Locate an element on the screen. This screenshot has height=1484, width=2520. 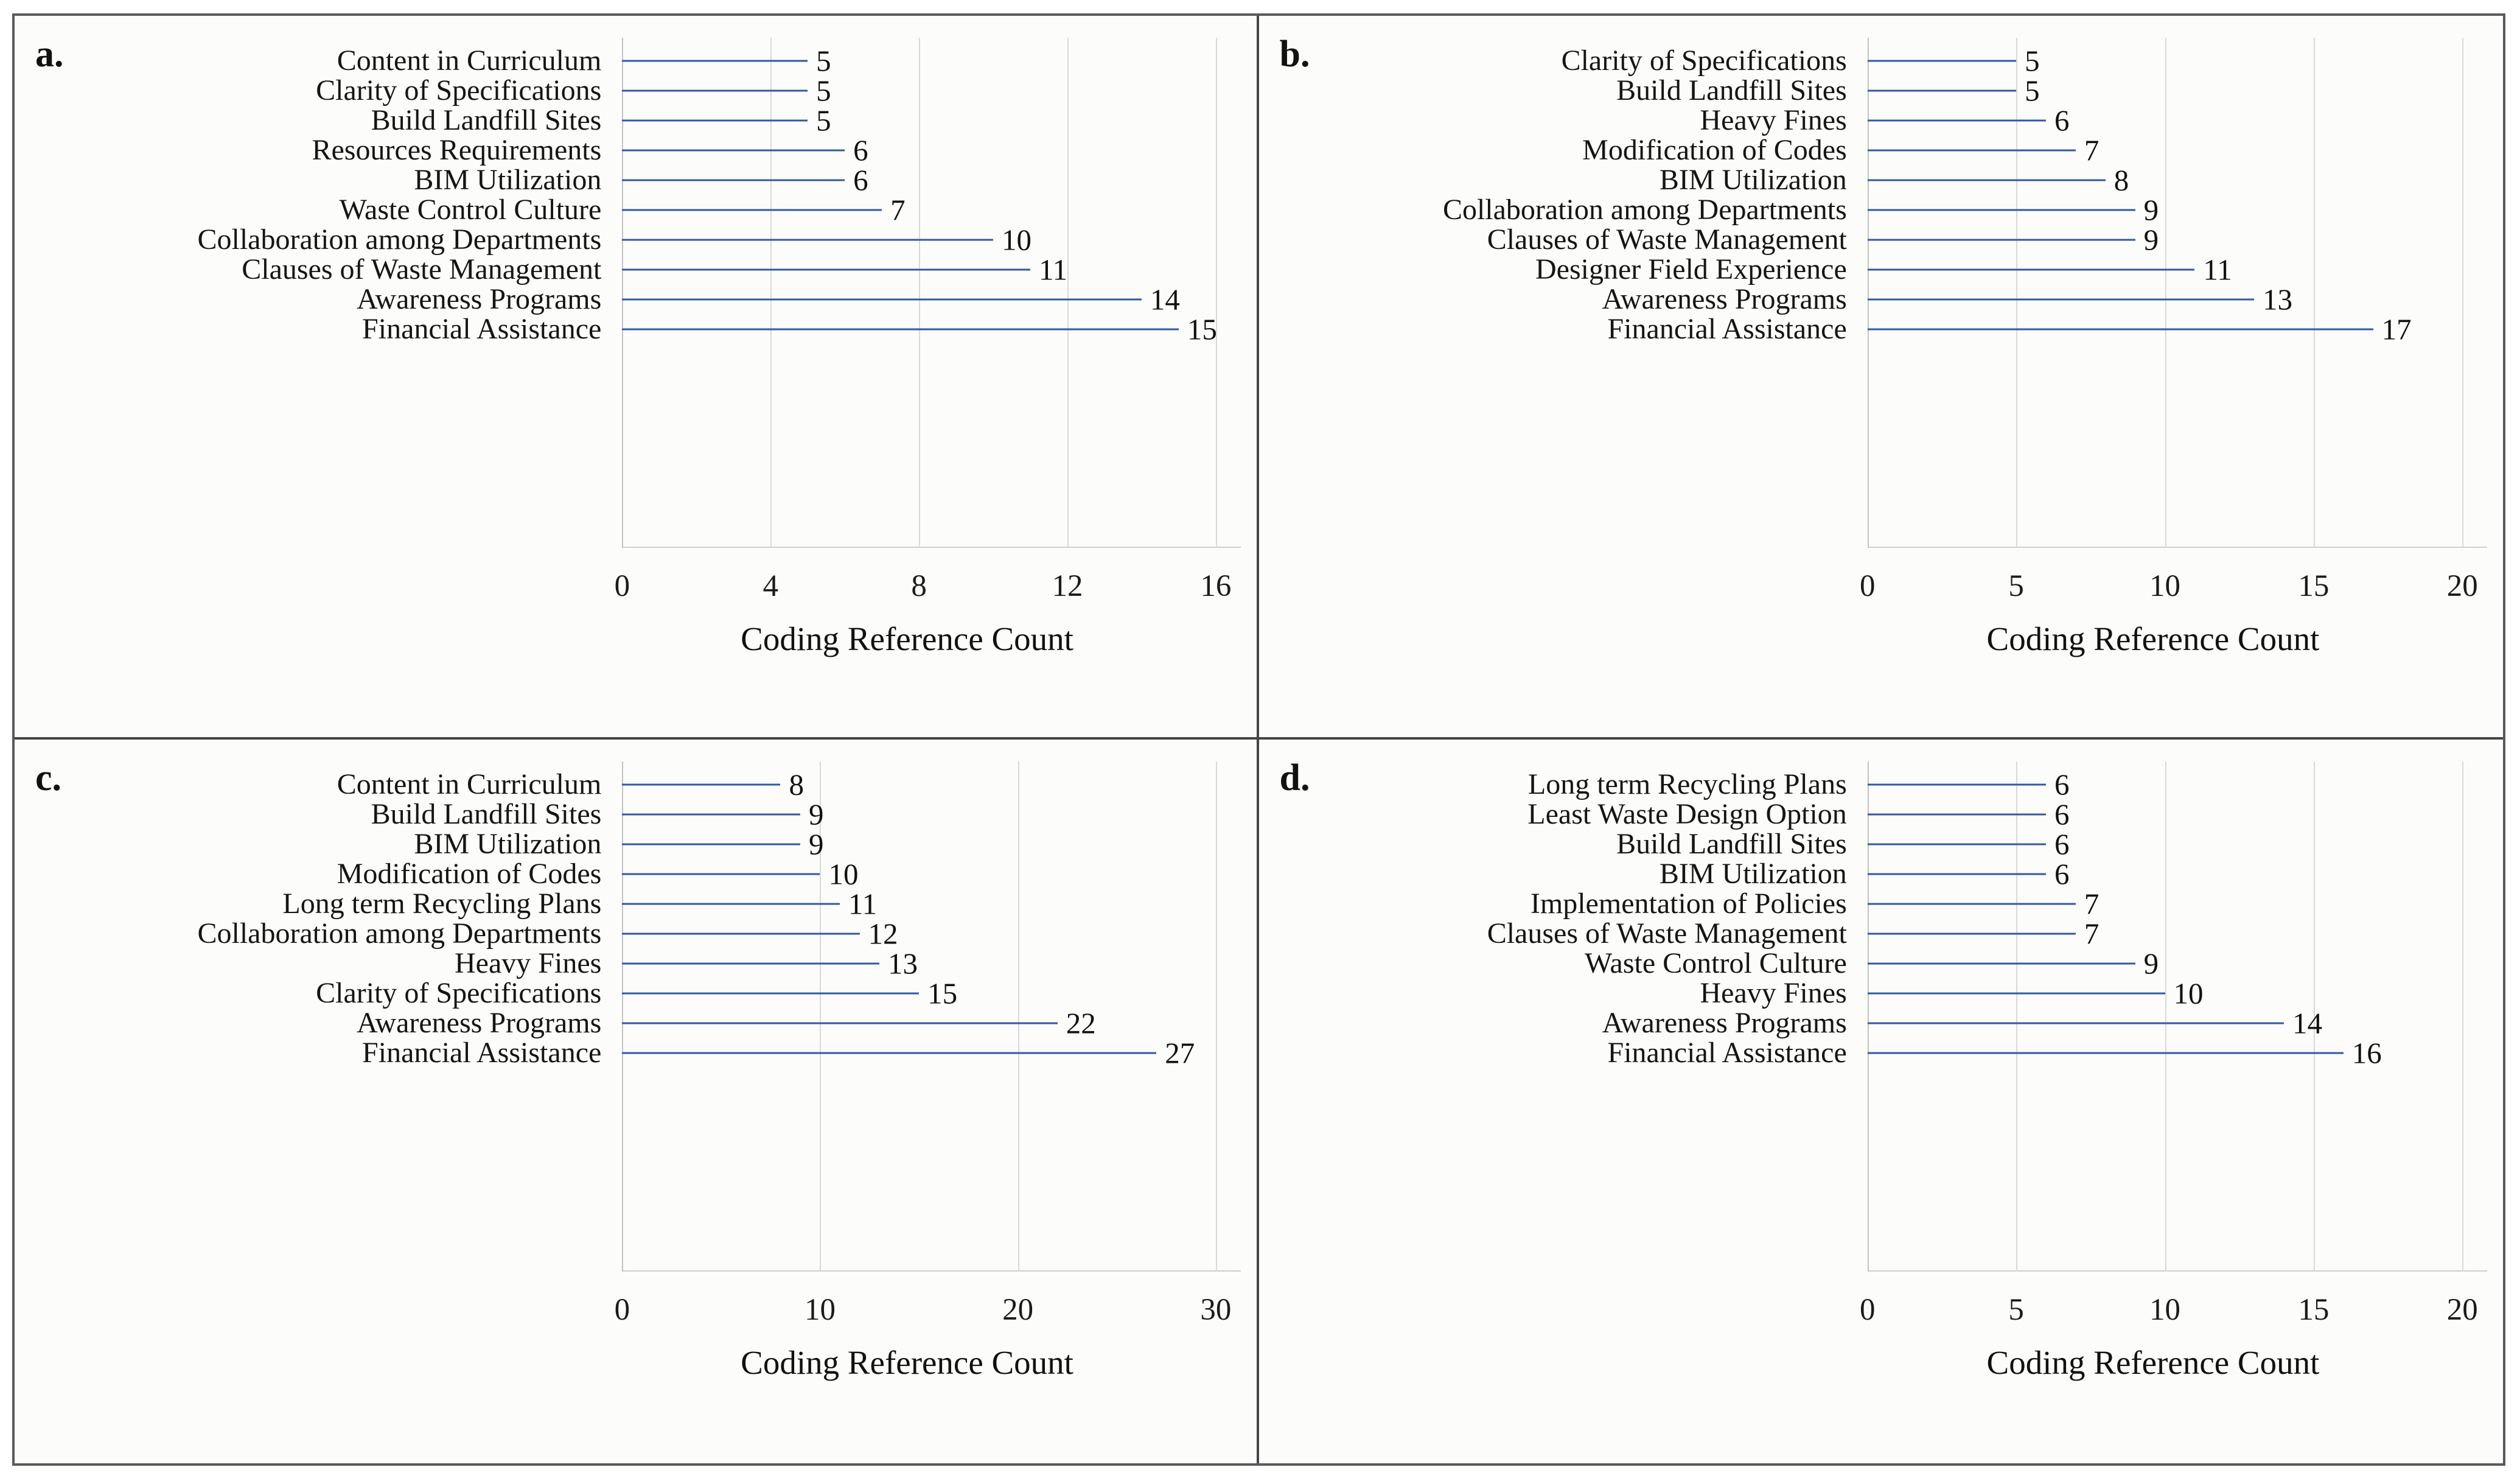
x-axis-title: Coding Reference Count is located at coordinates (907, 1362).